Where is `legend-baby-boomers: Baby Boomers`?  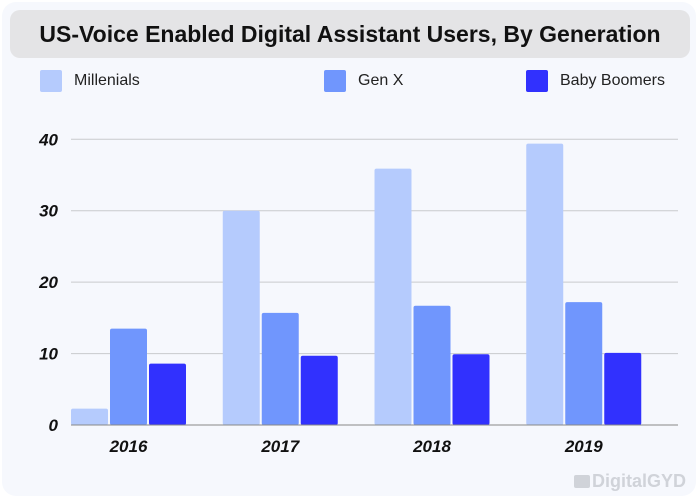
legend-baby-boomers: Baby Boomers is located at coordinates (595, 81).